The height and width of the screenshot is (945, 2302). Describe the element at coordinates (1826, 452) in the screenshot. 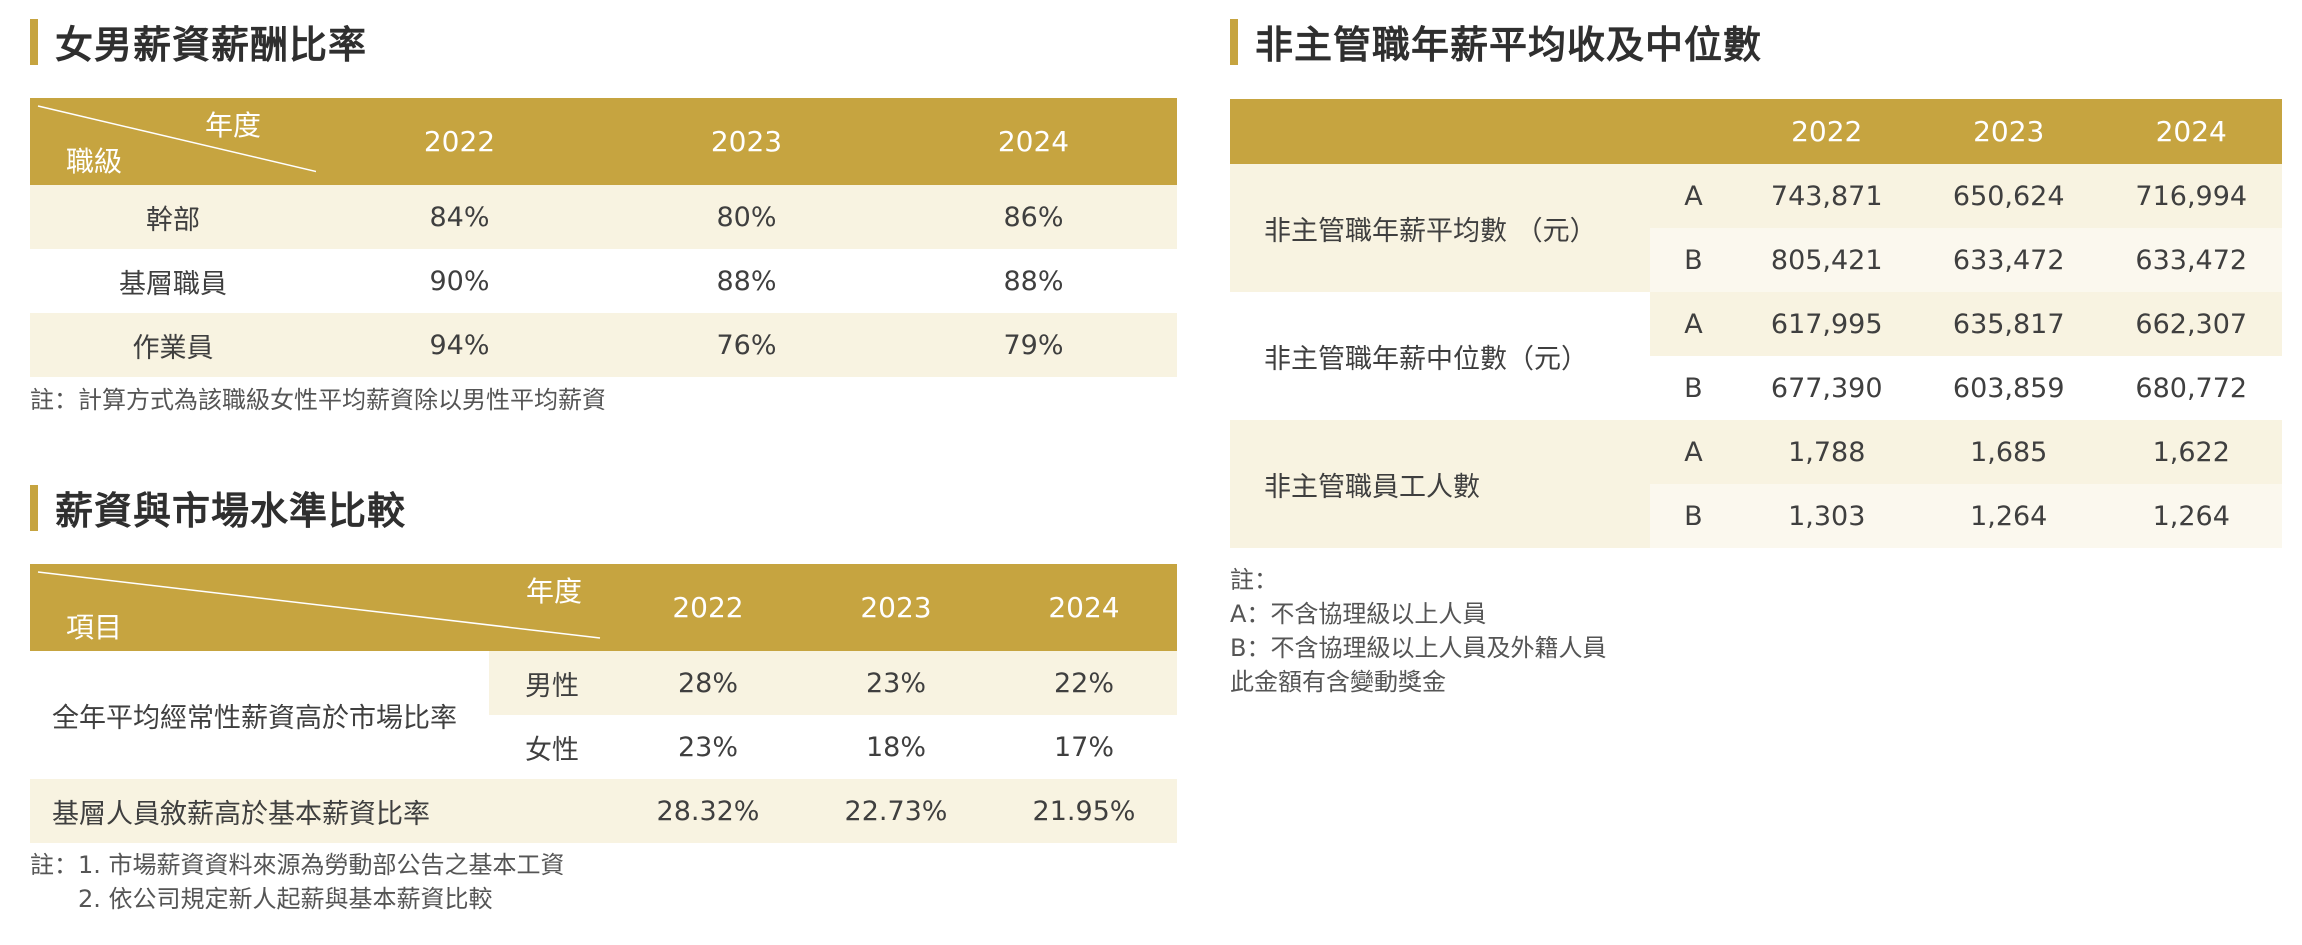

I see `cell-value: 1,788` at that location.